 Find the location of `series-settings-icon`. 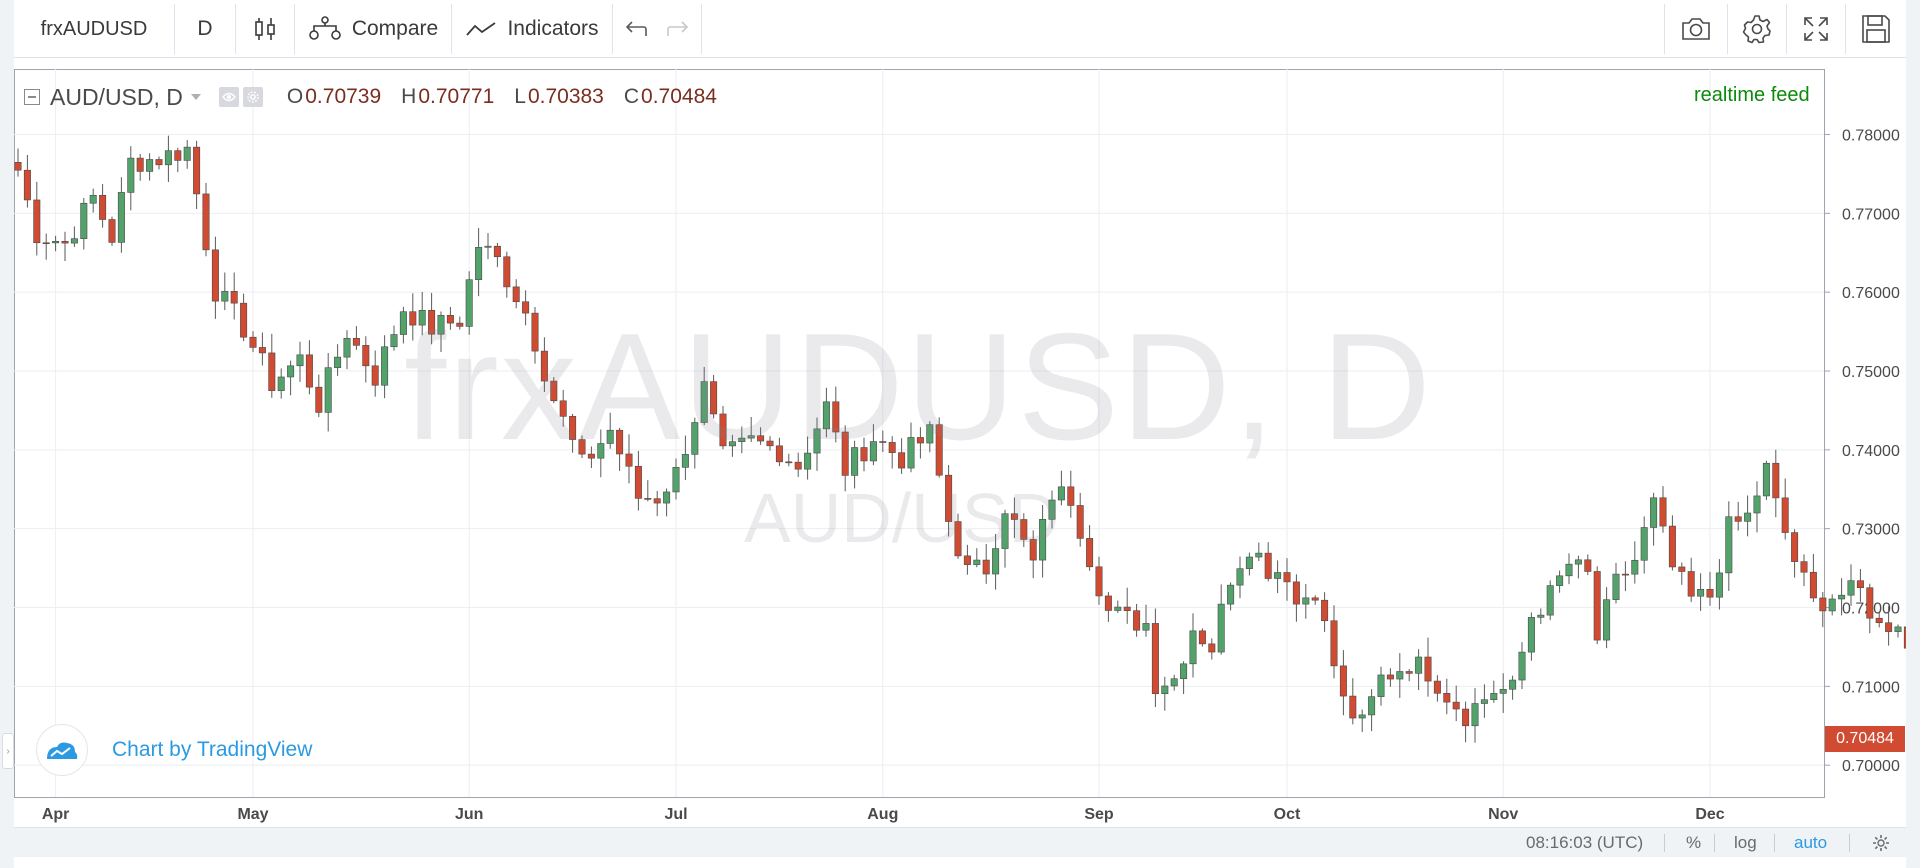

series-settings-icon is located at coordinates (252, 97).